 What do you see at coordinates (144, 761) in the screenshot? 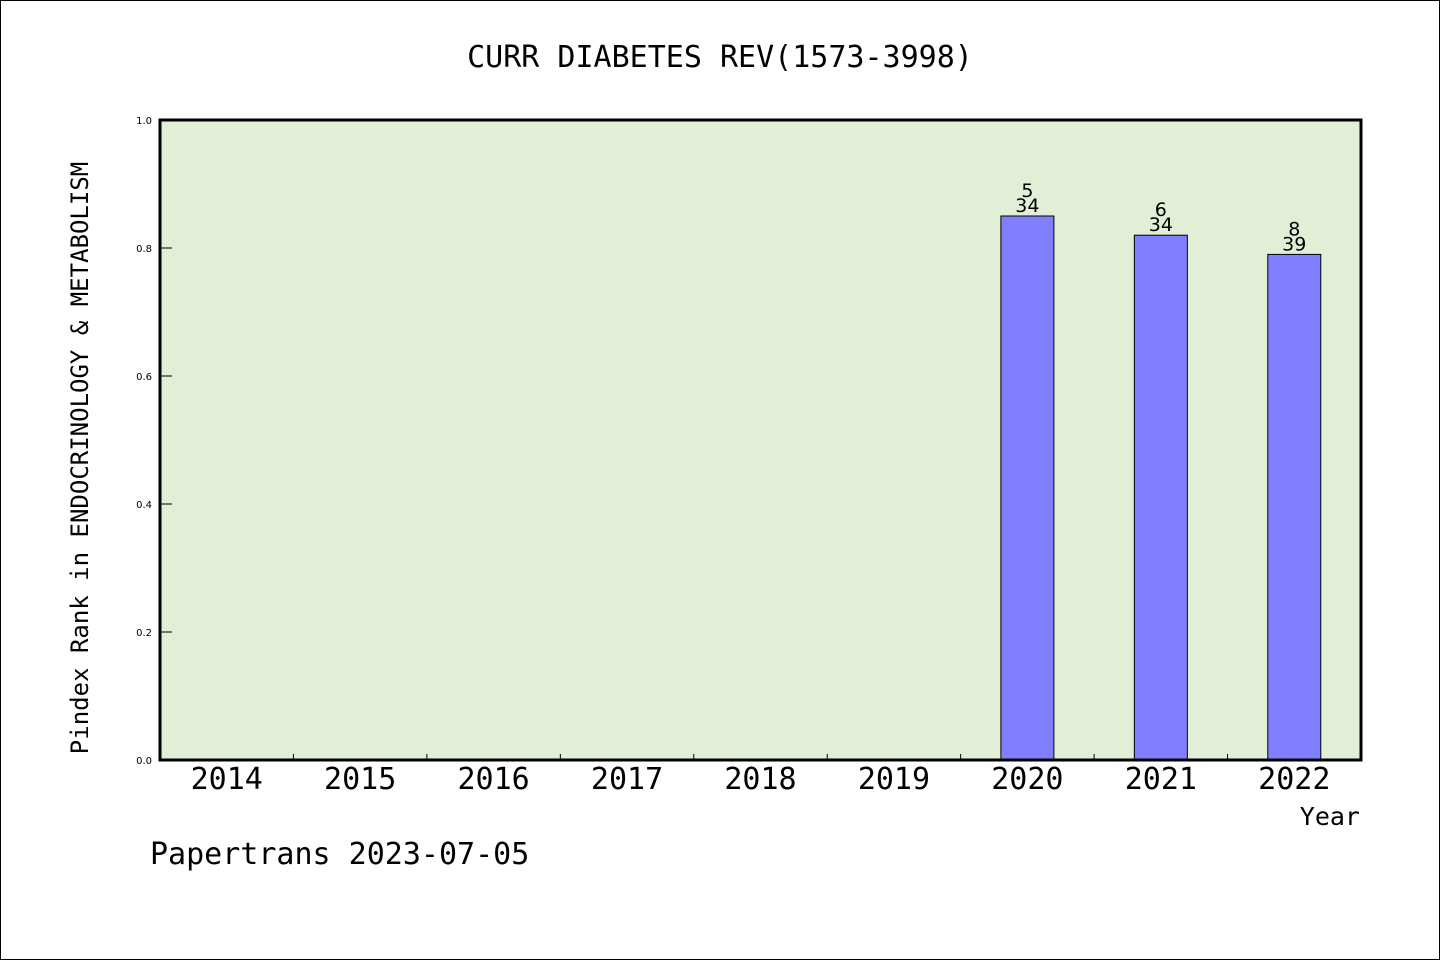
I see `y-tick-label: 0.0` at bounding box center [144, 761].